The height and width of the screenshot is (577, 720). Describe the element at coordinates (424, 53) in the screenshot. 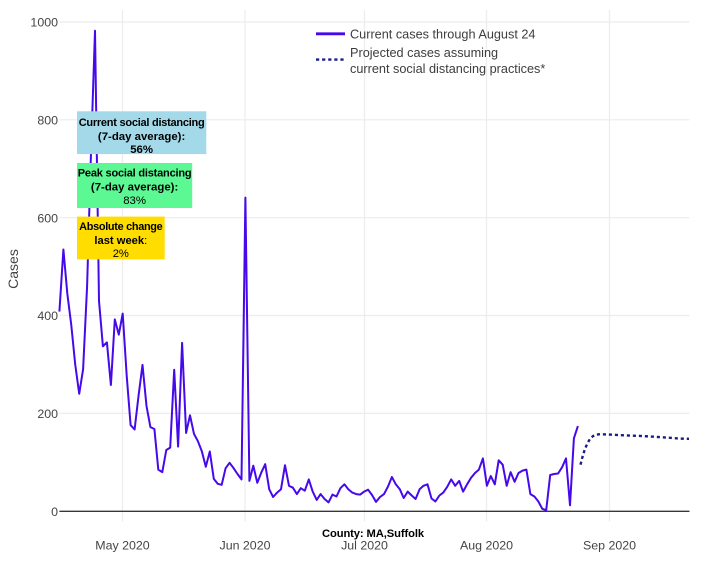

I see `svg-text: Projected cases assuming` at that location.